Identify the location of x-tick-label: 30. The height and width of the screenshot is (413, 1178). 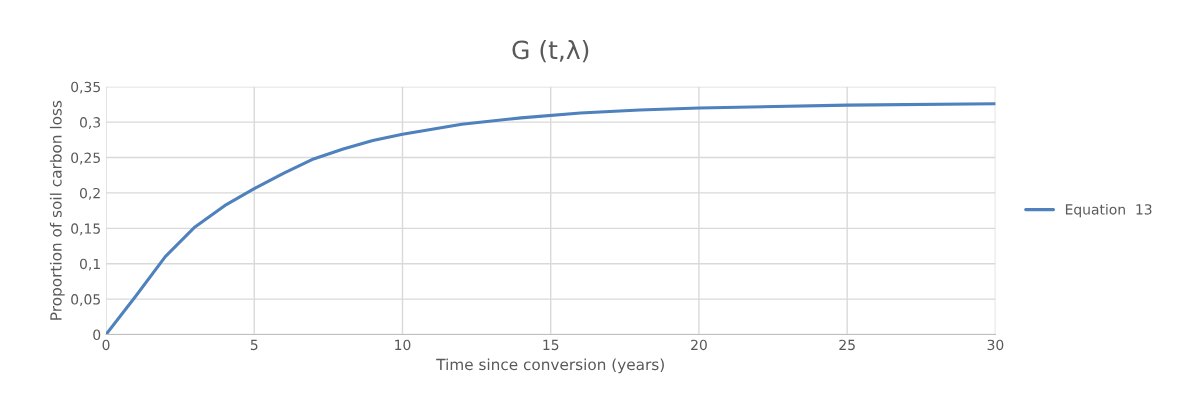
(995, 345).